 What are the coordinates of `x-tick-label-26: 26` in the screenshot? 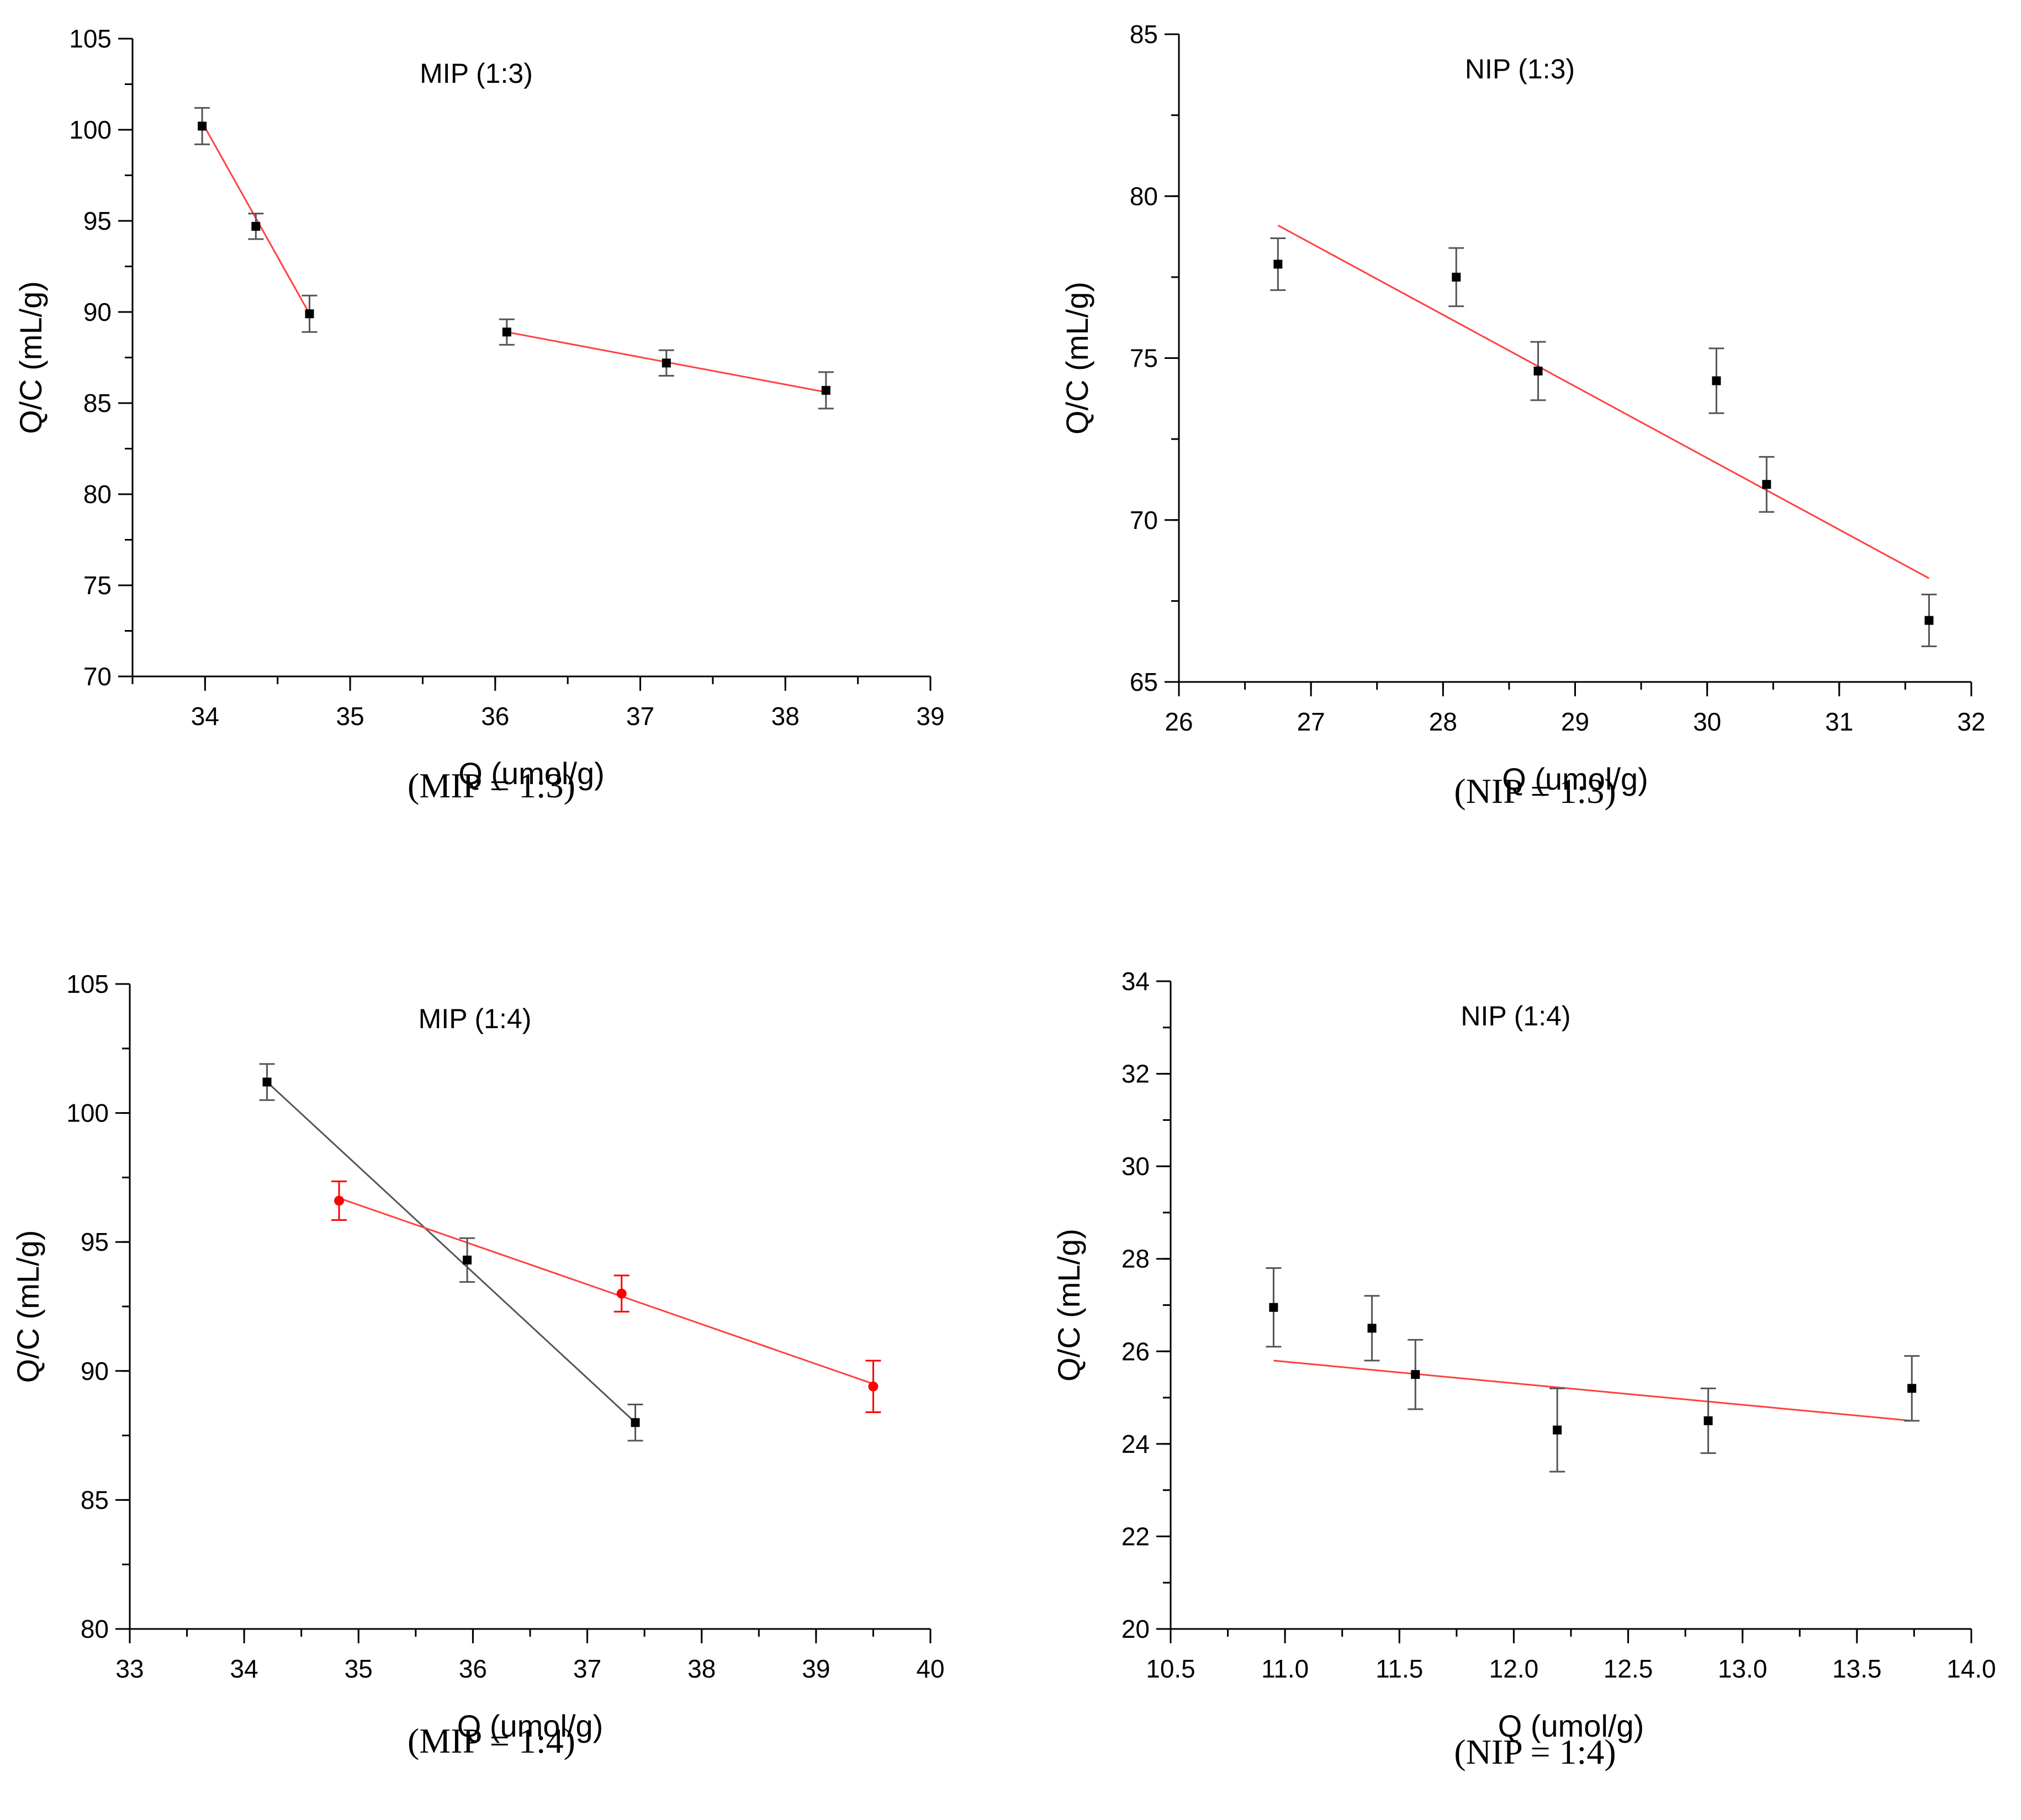 It's located at (1179, 721).